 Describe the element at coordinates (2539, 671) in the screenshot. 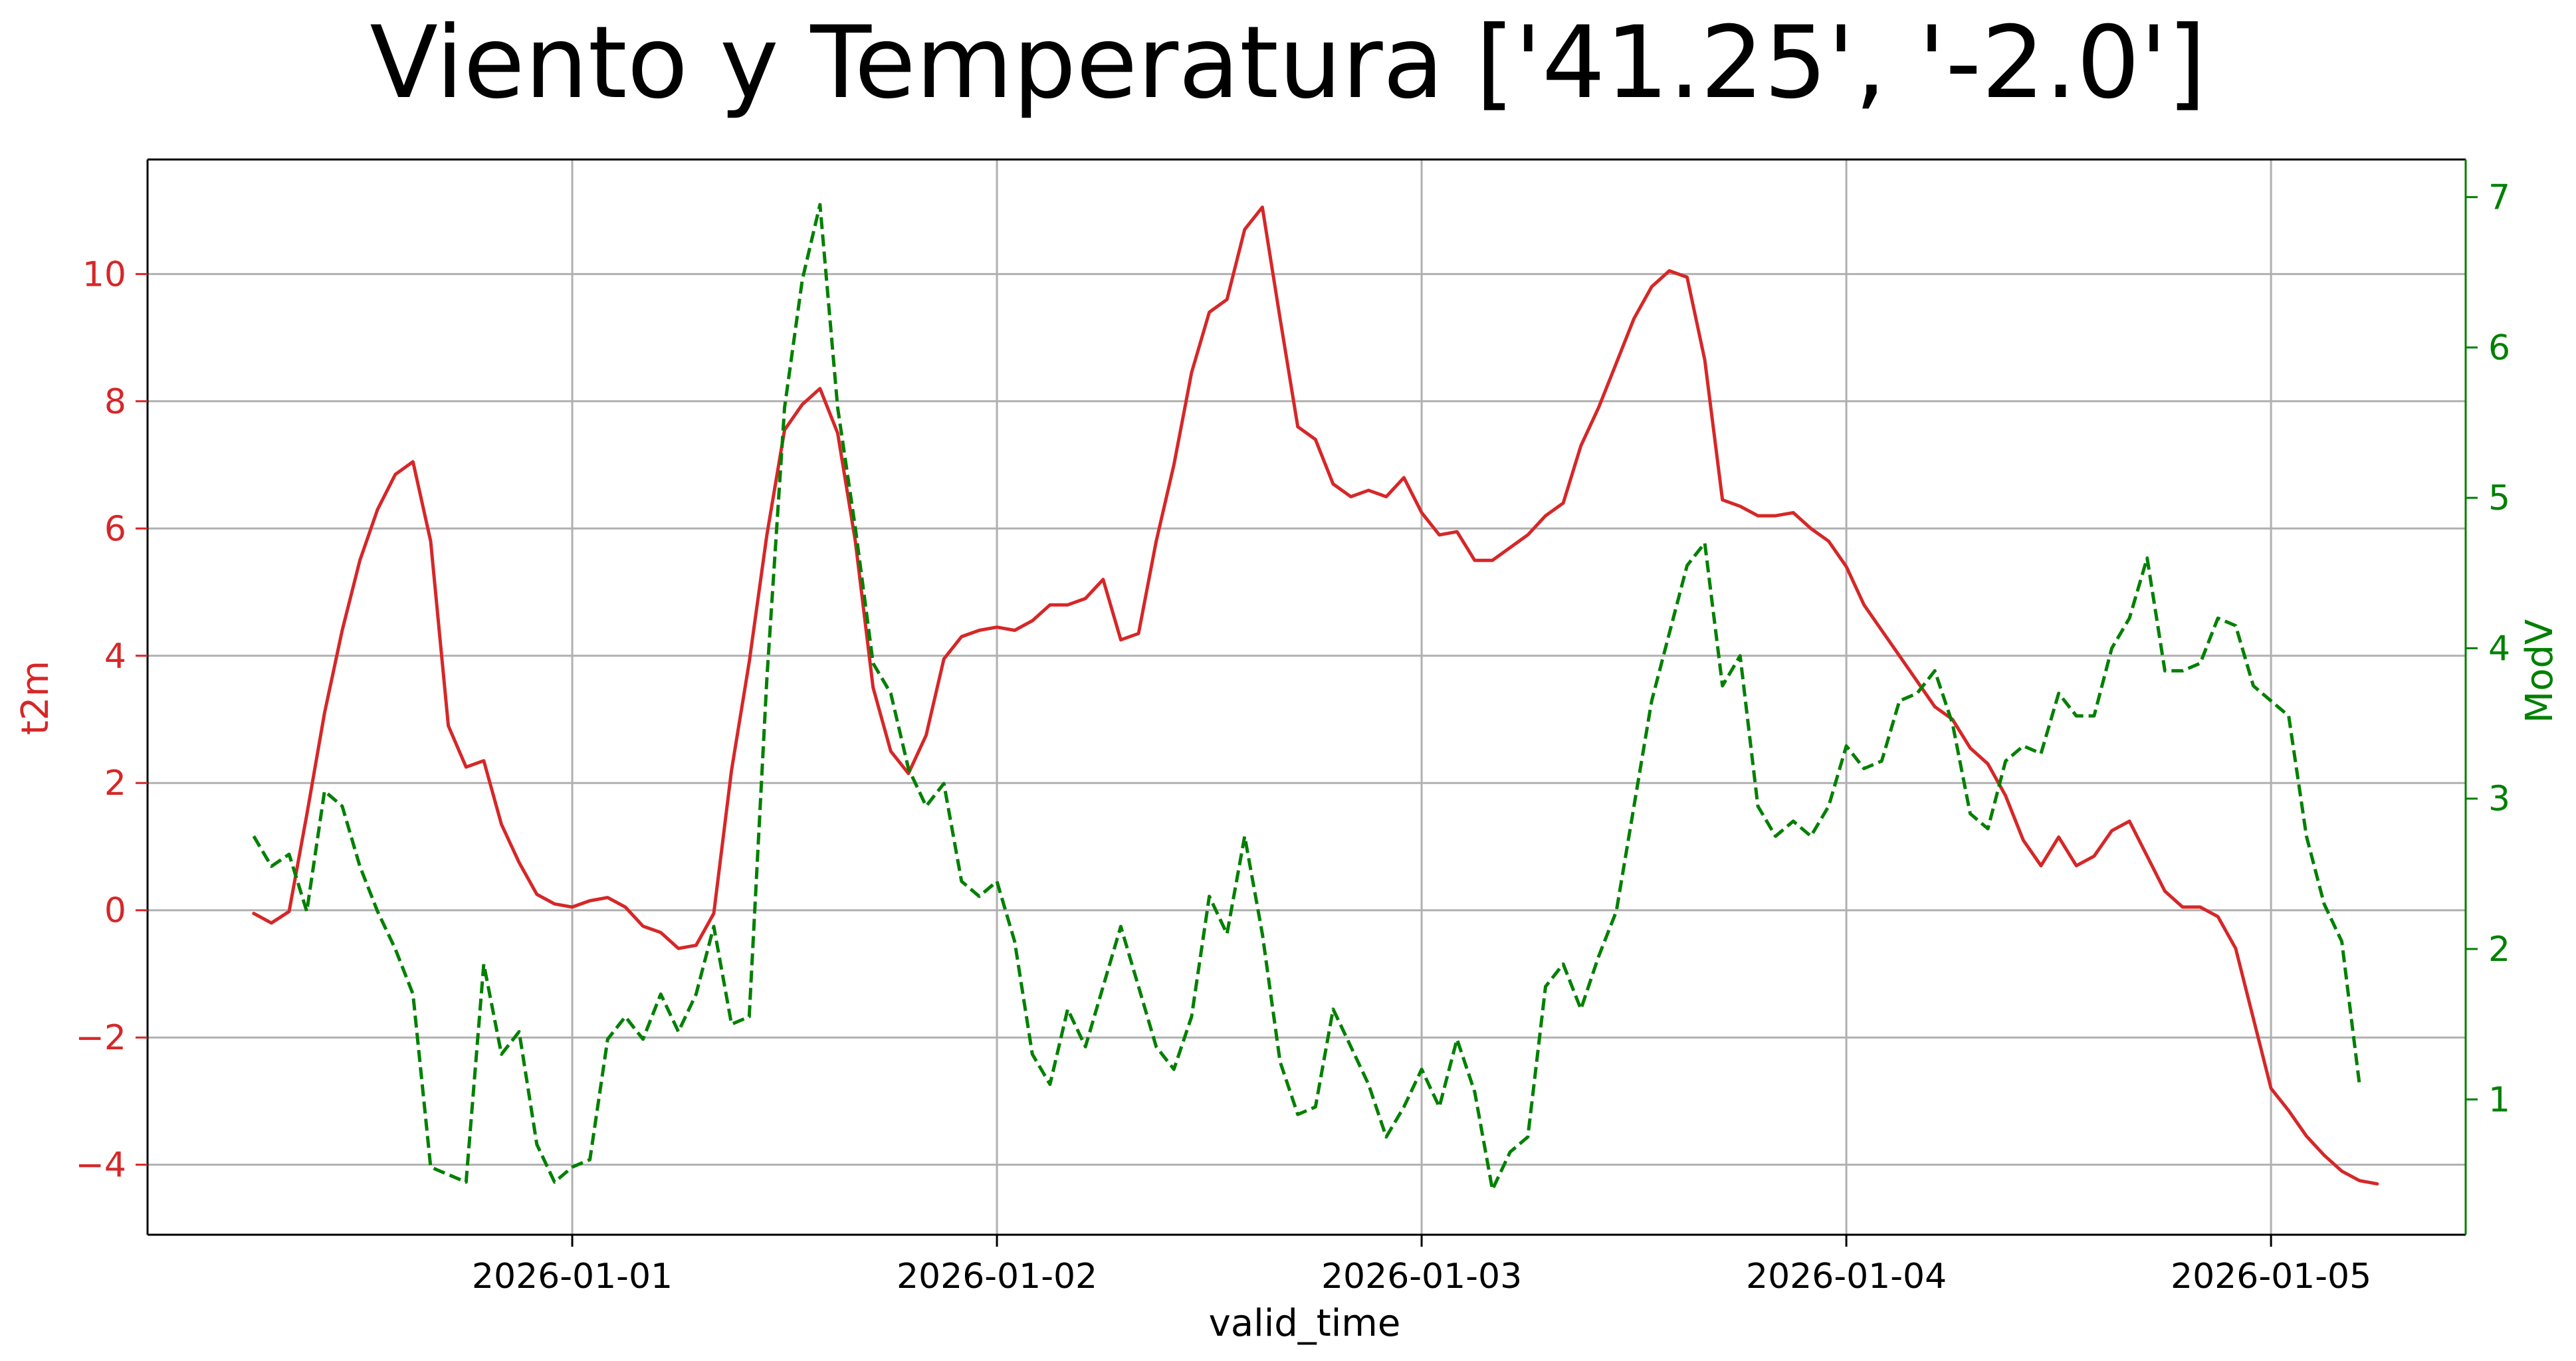

I see `y-axis-right-label: ModV` at that location.